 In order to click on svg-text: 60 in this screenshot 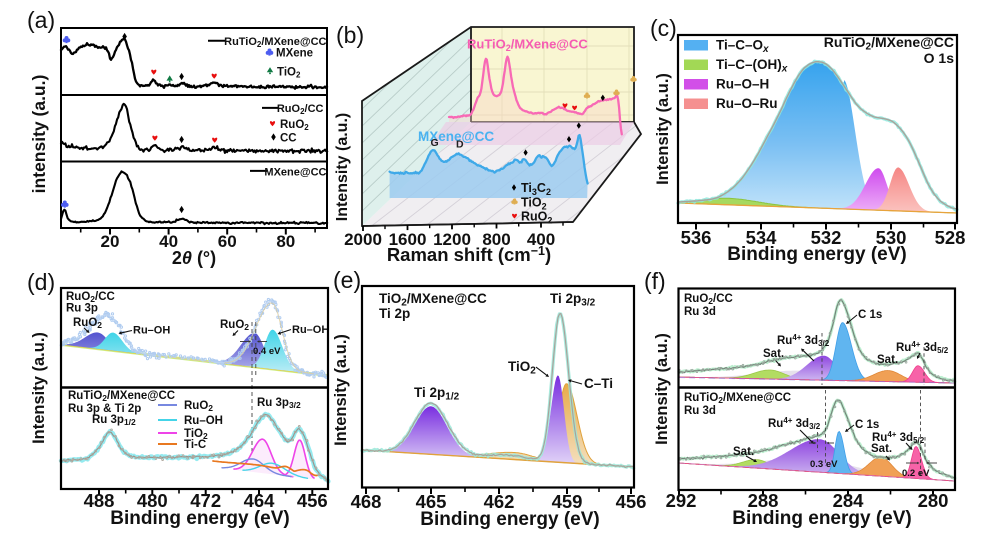, I will do `click(227, 241)`.